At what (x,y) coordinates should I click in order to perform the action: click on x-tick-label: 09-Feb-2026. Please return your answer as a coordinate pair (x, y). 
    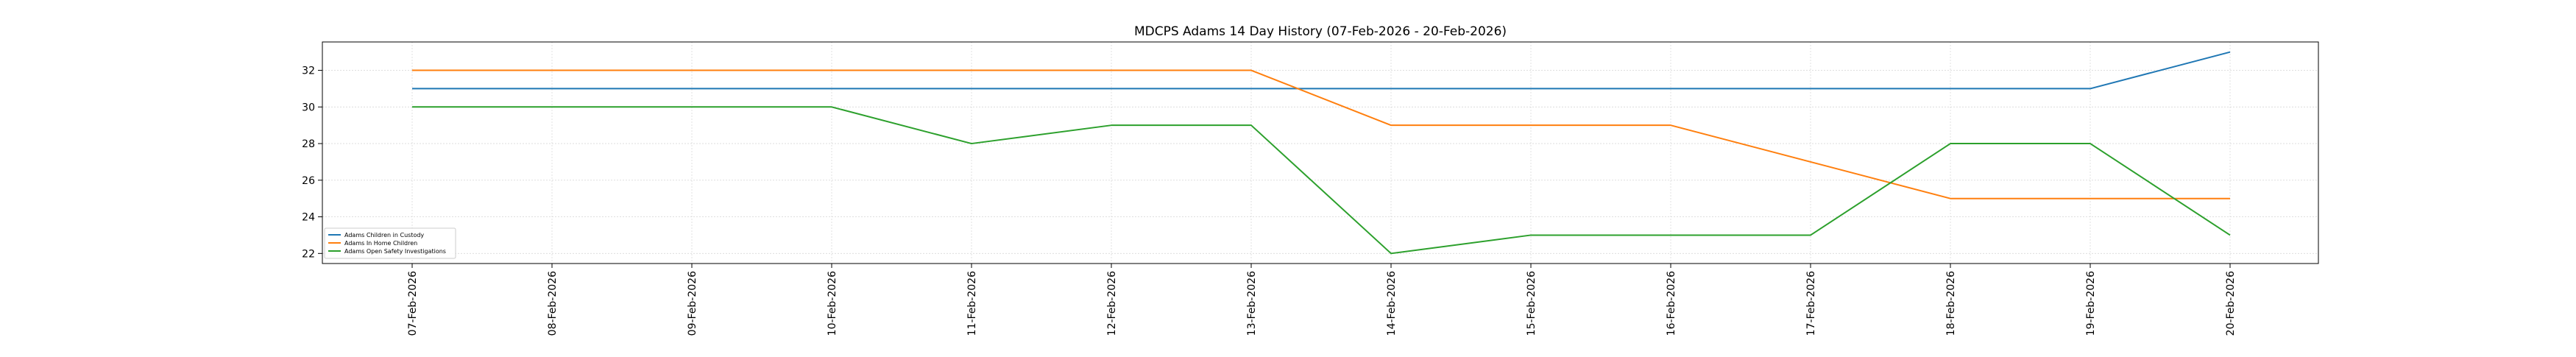
    Looking at the image, I should click on (692, 304).